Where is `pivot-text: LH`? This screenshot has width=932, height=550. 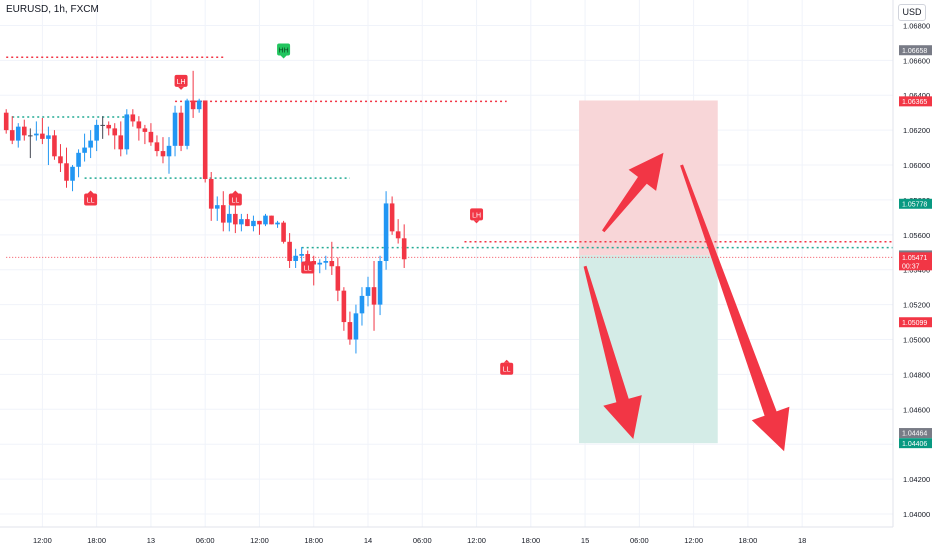 pivot-text: LH is located at coordinates (181, 82).